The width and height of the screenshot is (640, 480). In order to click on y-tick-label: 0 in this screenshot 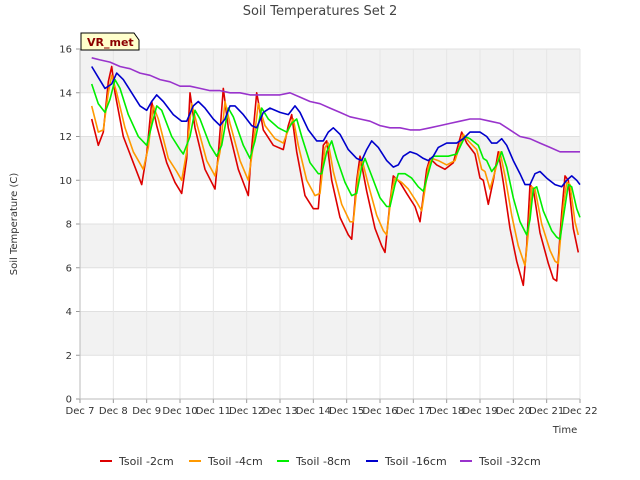, I will do `click(69, 400)`.